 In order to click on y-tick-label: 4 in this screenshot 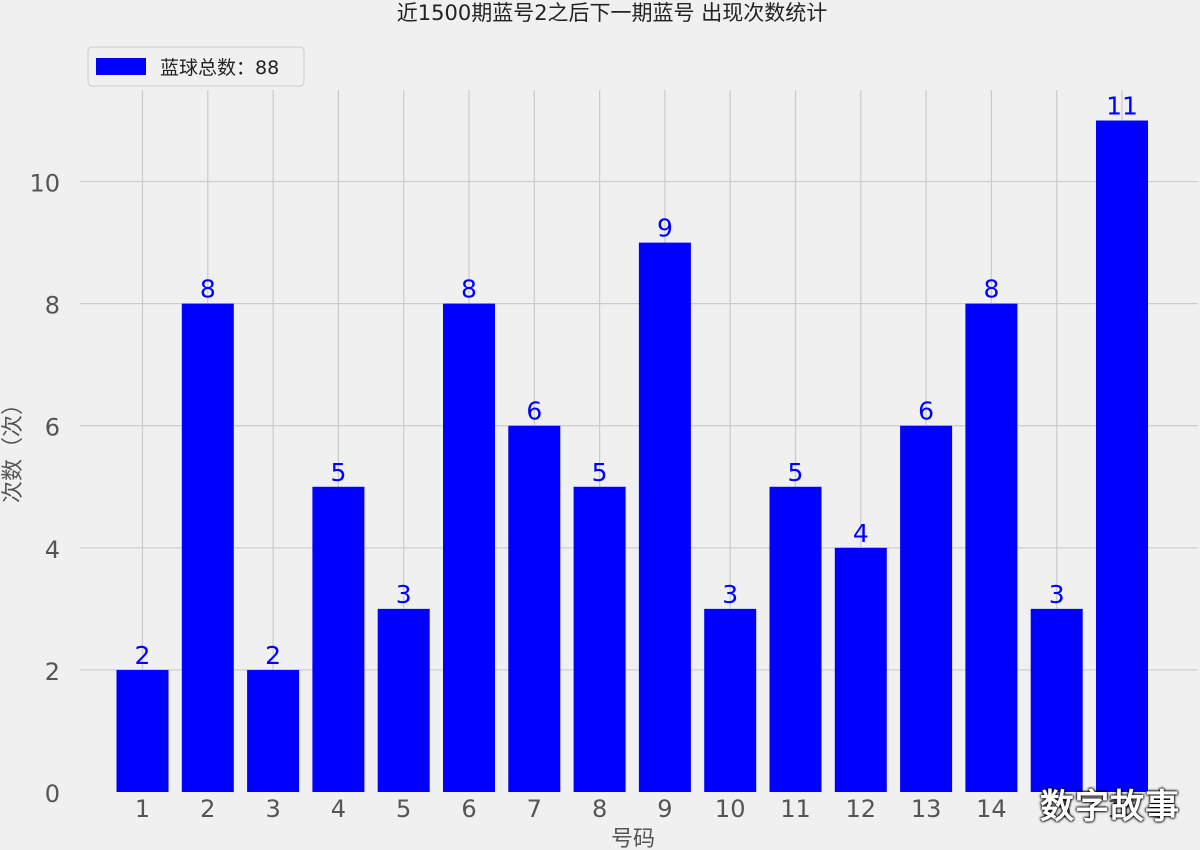, I will do `click(52, 550)`.